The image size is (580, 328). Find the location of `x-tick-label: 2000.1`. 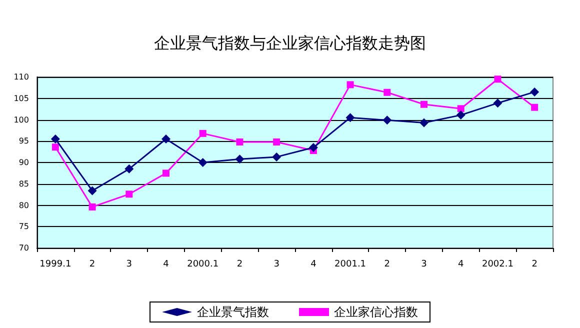

x-tick-label: 2000.1 is located at coordinates (203, 265).